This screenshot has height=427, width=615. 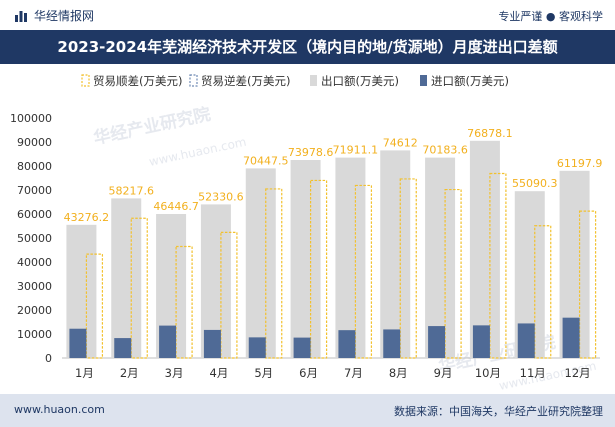 What do you see at coordinates (34, 310) in the screenshot?
I see `y-tick-label: 20000` at bounding box center [34, 310].